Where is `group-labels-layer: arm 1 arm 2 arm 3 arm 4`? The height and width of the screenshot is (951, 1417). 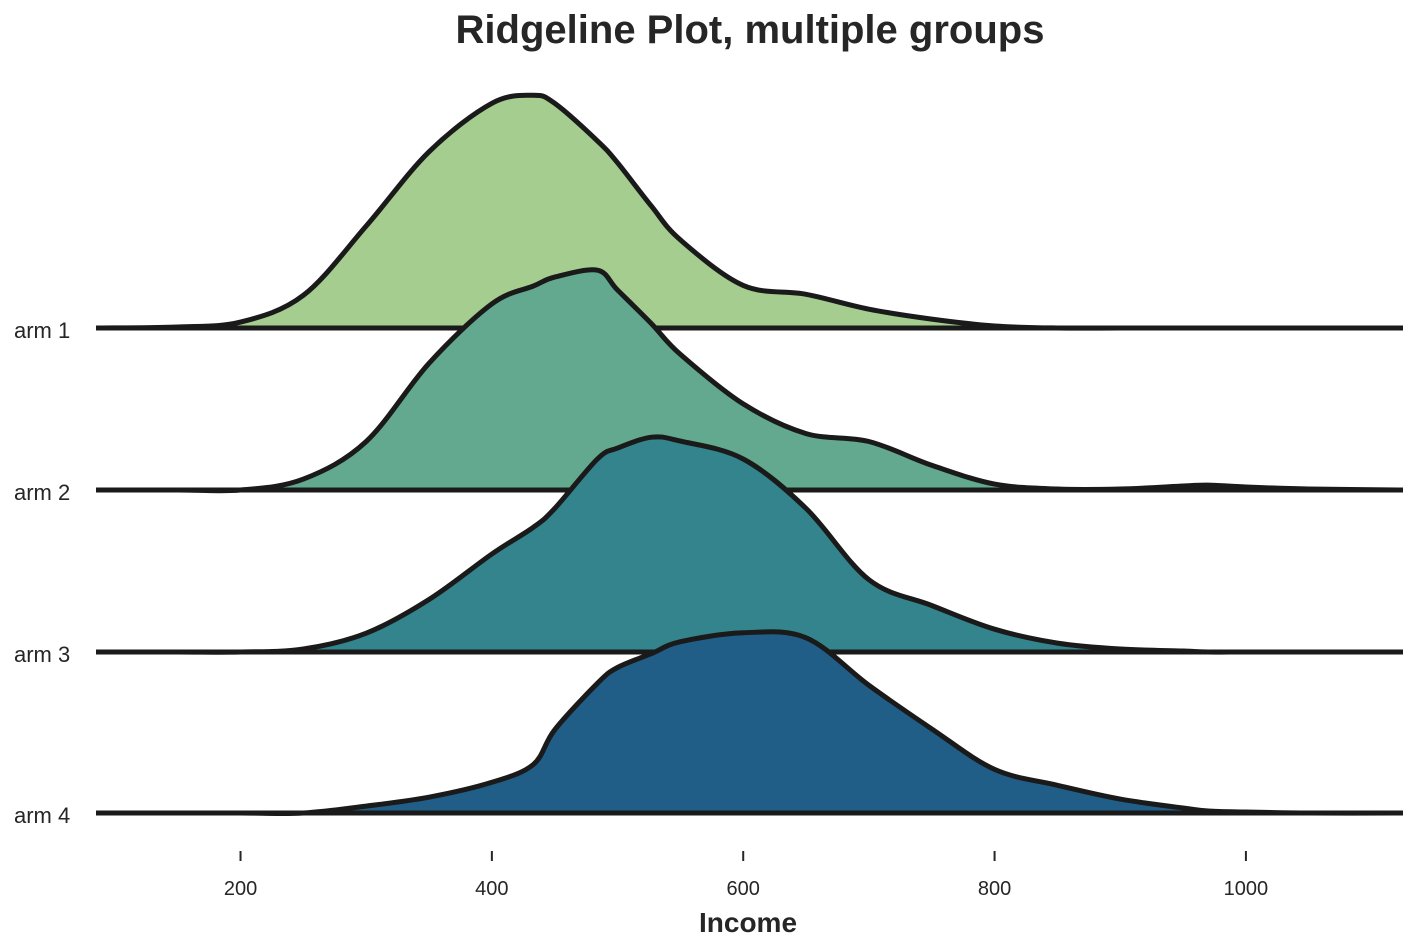
group-labels-layer: arm 1 arm 2 arm 3 arm 4 is located at coordinates (42, 573).